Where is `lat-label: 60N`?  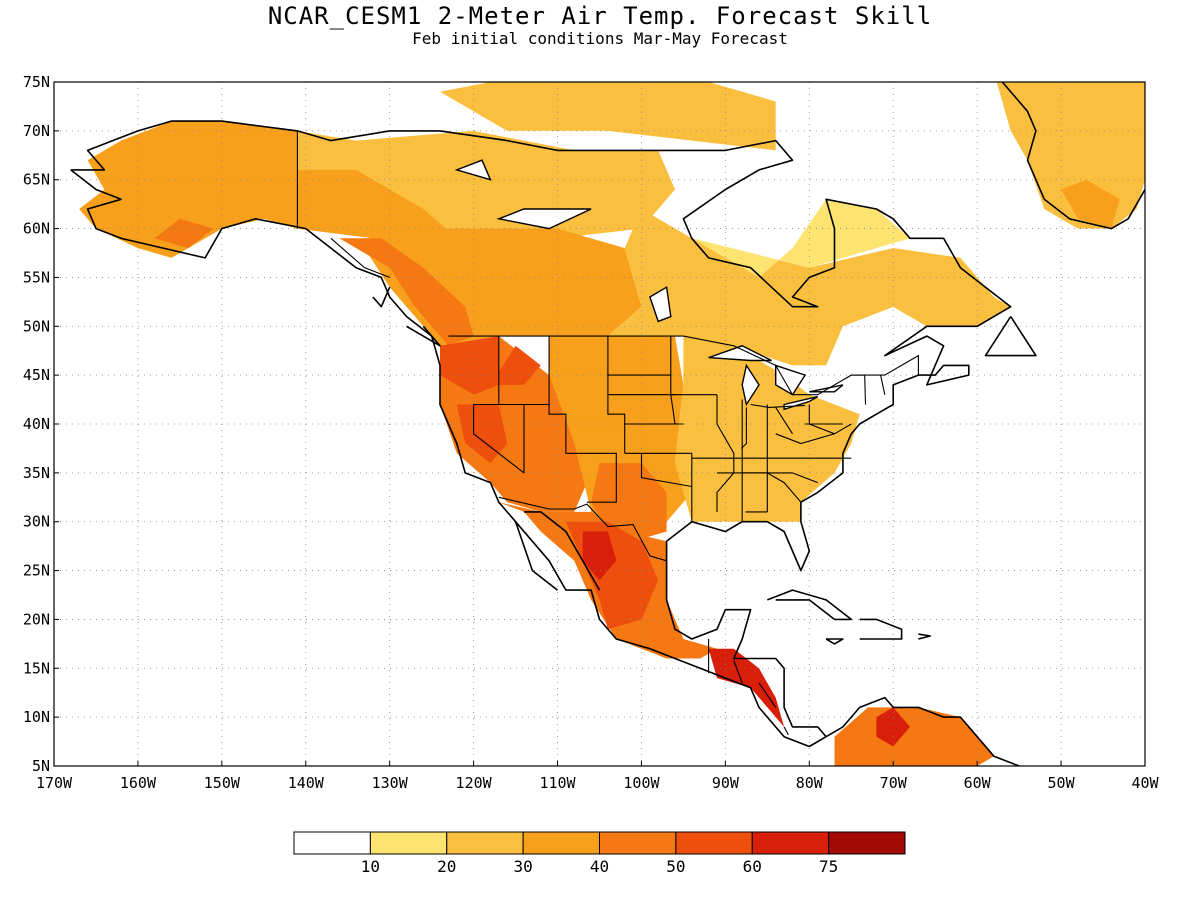 lat-label: 60N is located at coordinates (36, 229).